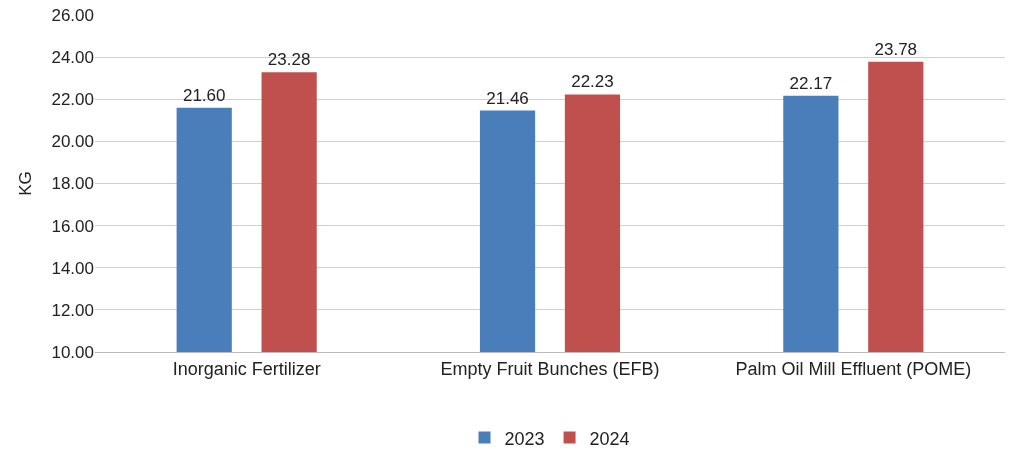 The image size is (1010, 461). What do you see at coordinates (72, 15) in the screenshot?
I see `y-tick-label: 26.00` at bounding box center [72, 15].